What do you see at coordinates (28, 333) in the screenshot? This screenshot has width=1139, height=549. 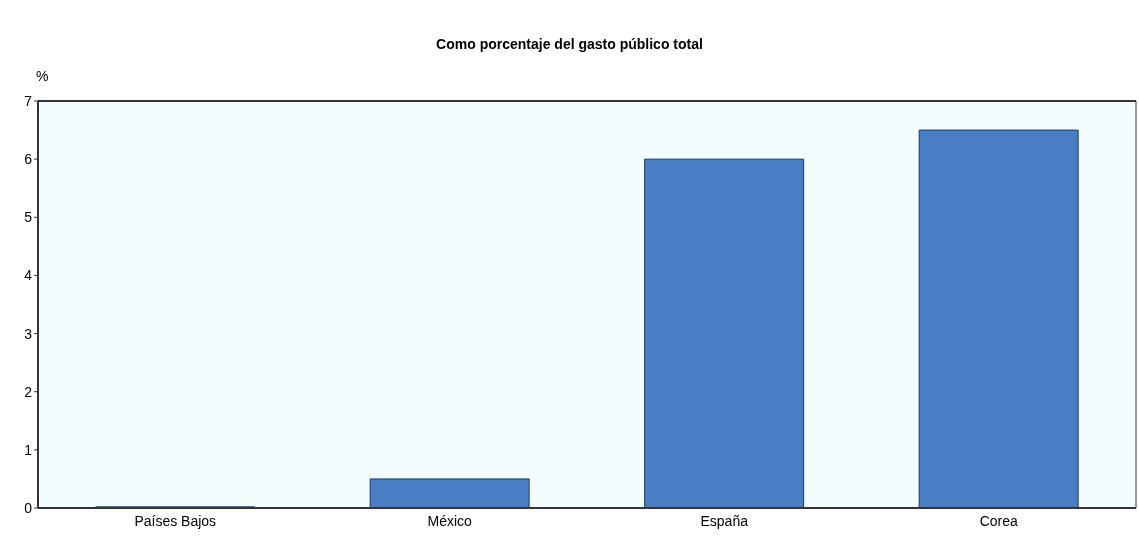 I see `y-tick-label: 3` at bounding box center [28, 333].